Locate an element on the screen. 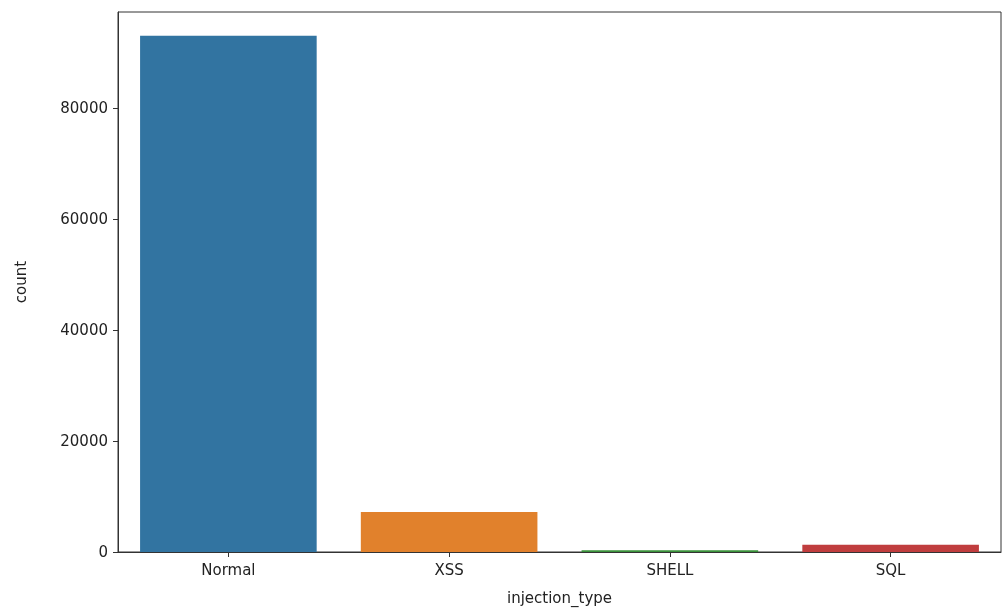 The image size is (1002, 613). x-tick-label: SHELL is located at coordinates (670, 569).